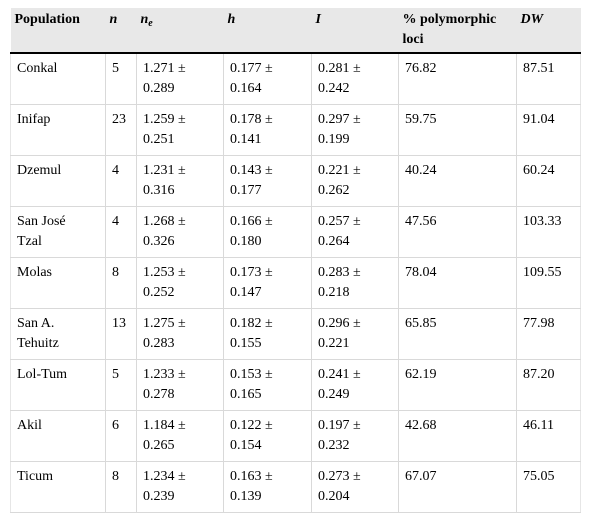 The width and height of the screenshot is (590, 517). Describe the element at coordinates (251, 119) in the screenshot. I see `cell-h-line: 0.178 ±` at that location.